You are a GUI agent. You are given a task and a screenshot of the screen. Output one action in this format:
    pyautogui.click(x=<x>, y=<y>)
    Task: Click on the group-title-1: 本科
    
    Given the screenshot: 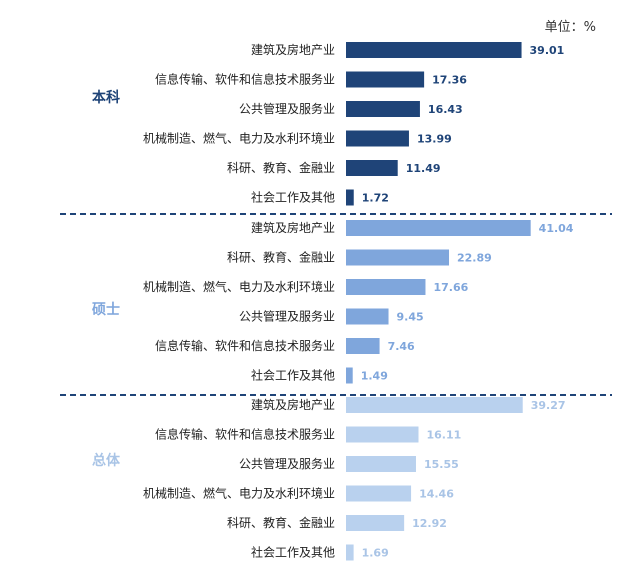 What is the action you would take?
    pyautogui.click(x=106, y=97)
    